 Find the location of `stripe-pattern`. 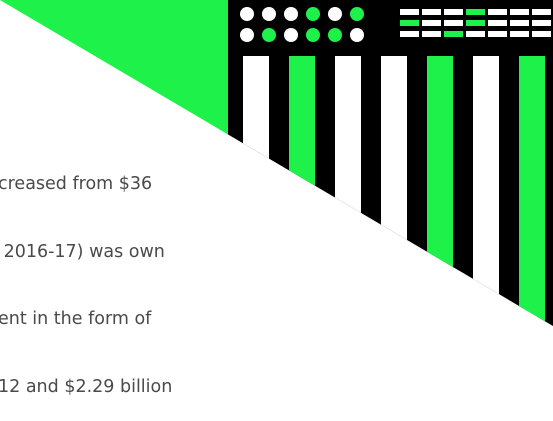

stripe-pattern is located at coordinates (475, 23).